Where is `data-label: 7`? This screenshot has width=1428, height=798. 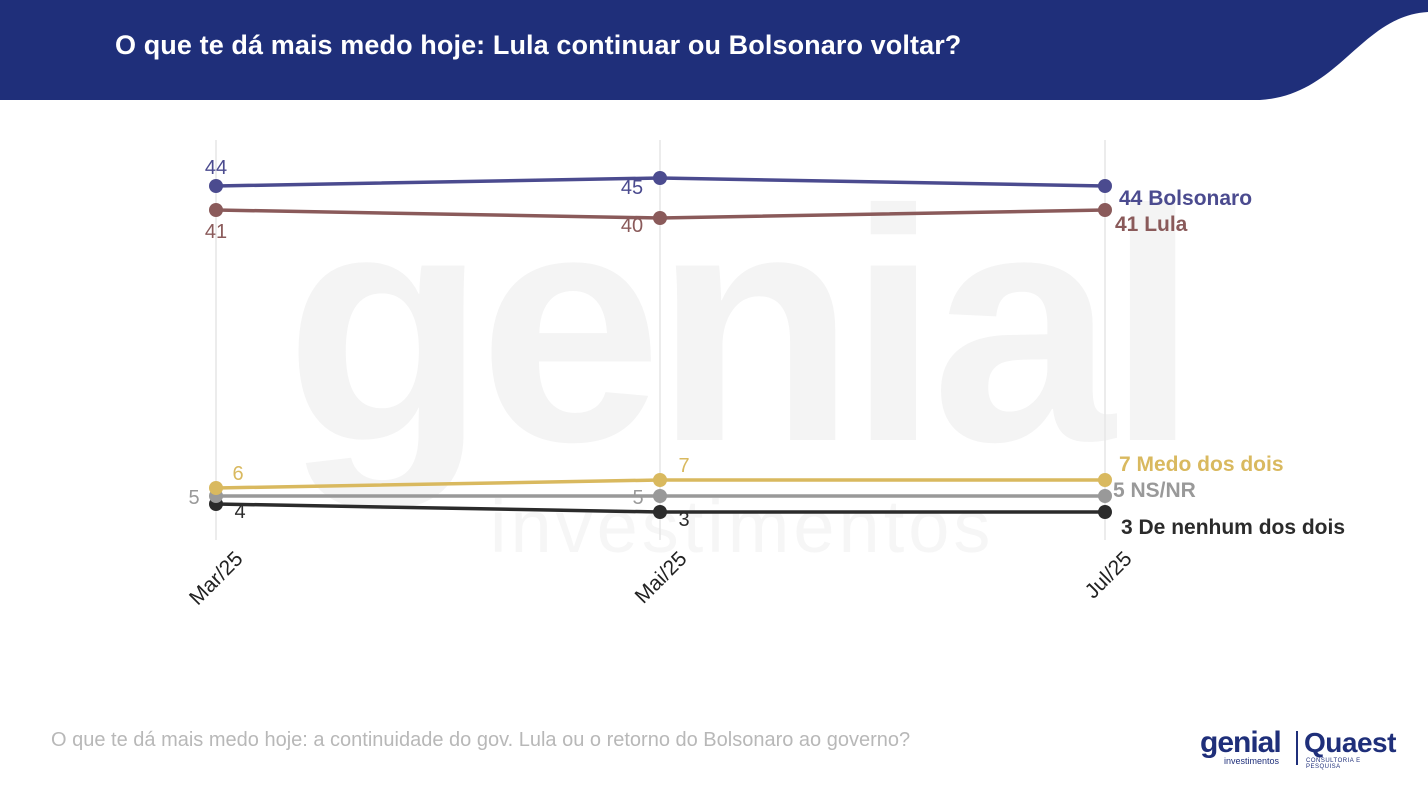 data-label: 7 is located at coordinates (683, 466).